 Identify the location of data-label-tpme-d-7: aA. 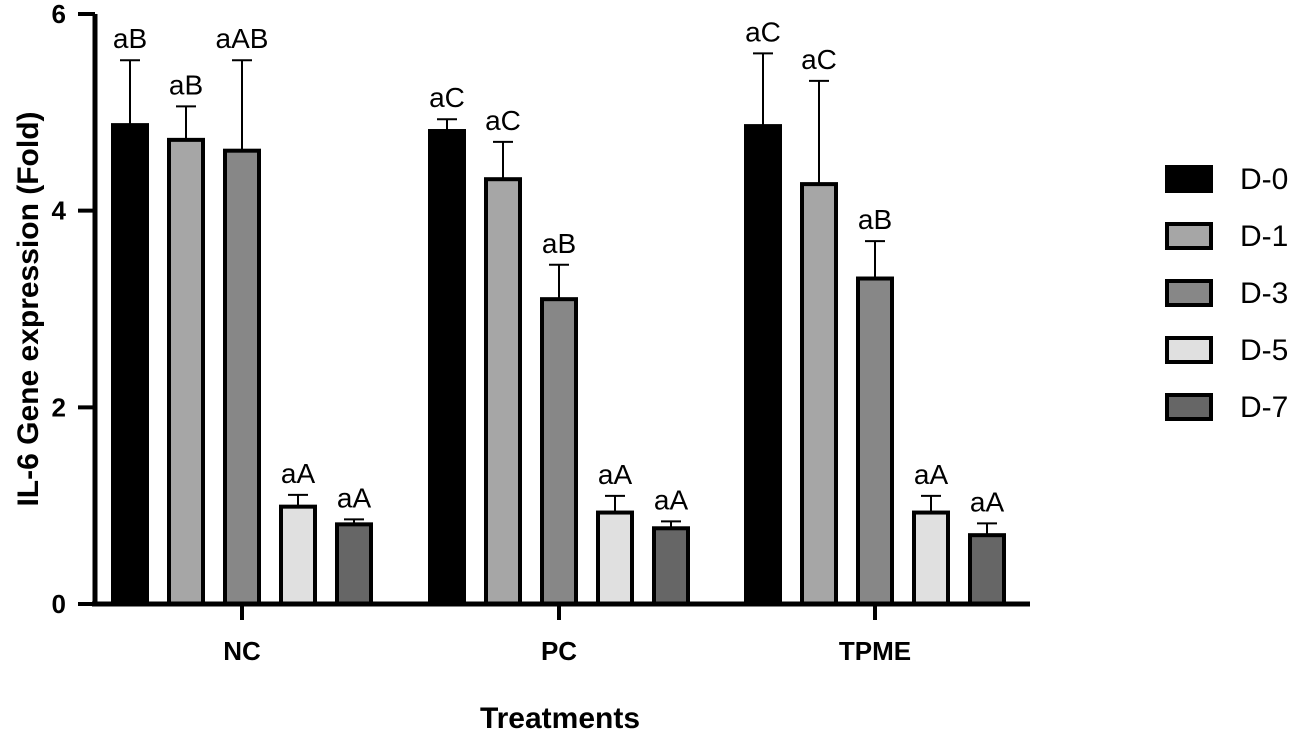
(987, 501).